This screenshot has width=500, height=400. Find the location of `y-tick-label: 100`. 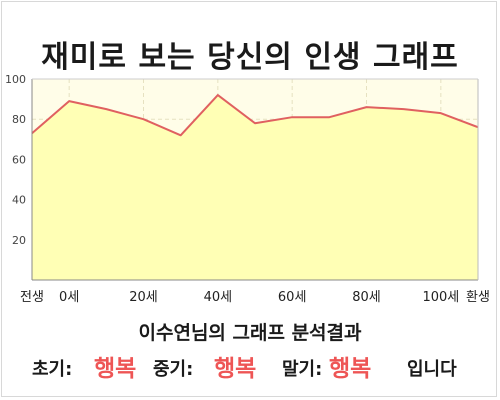

y-tick-label: 100 is located at coordinates (15, 79).